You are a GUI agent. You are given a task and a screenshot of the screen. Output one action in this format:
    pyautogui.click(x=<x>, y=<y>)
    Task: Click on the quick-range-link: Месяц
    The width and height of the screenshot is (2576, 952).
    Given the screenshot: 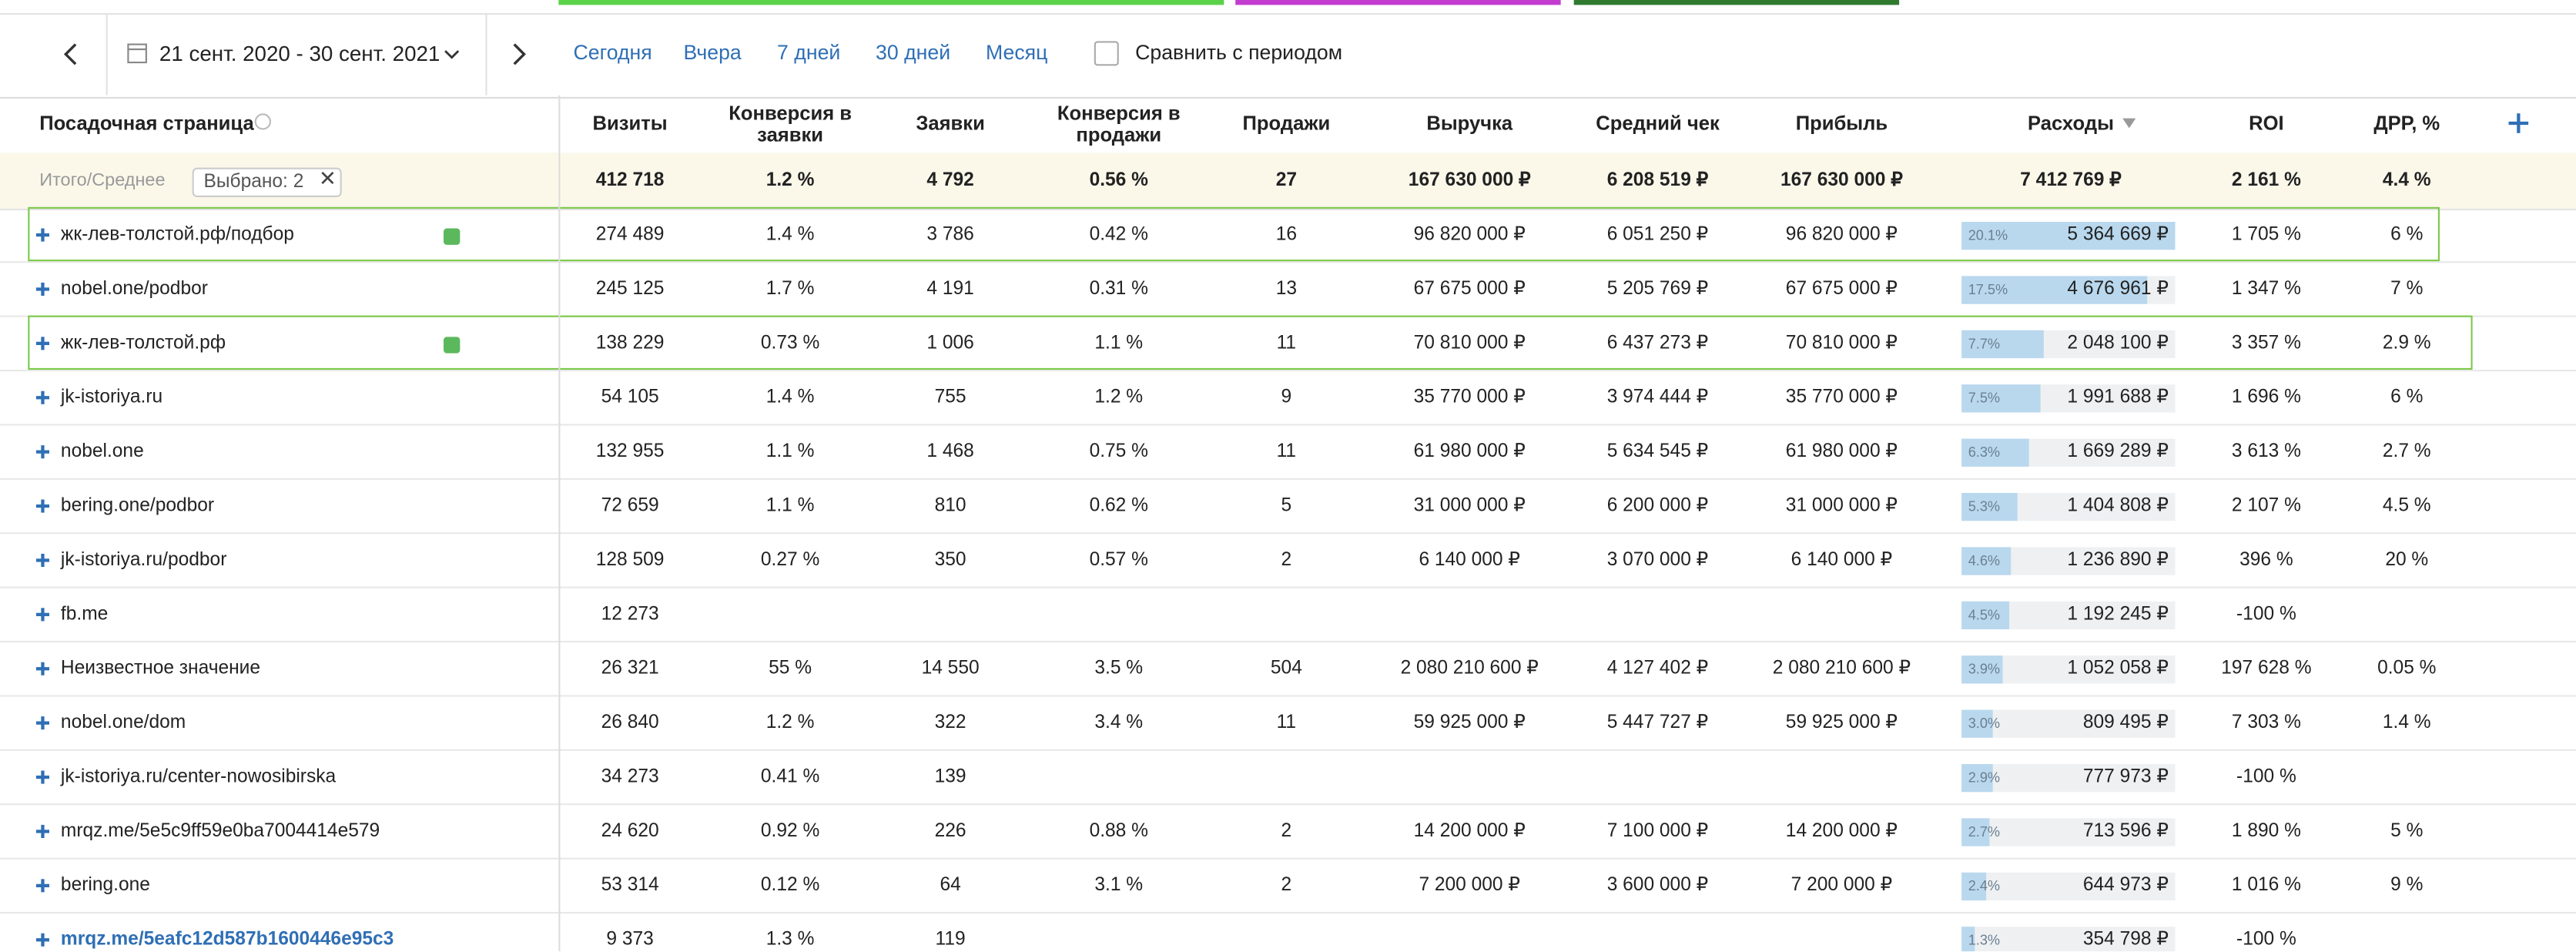 What is the action you would take?
    pyautogui.click(x=1017, y=53)
    